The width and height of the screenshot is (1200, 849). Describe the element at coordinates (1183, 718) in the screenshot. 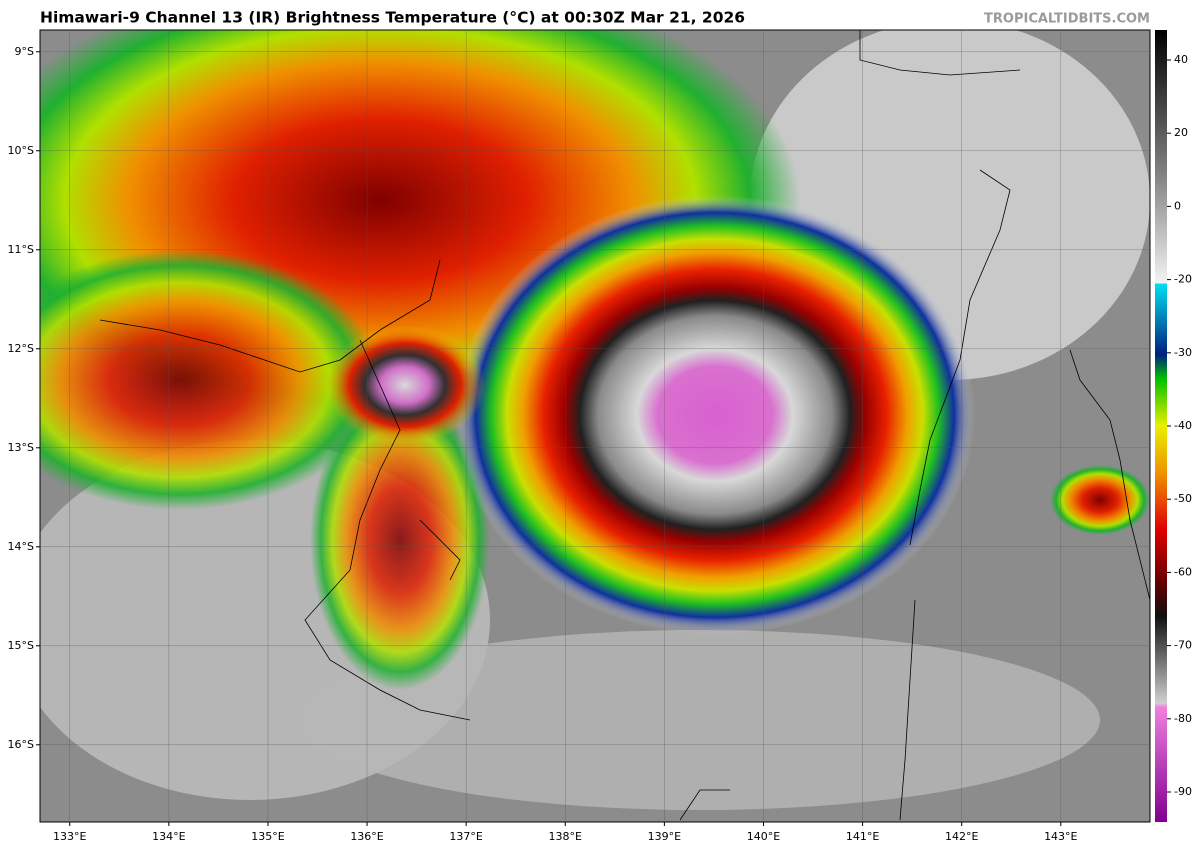

I see `colorbar-label: -80` at that location.